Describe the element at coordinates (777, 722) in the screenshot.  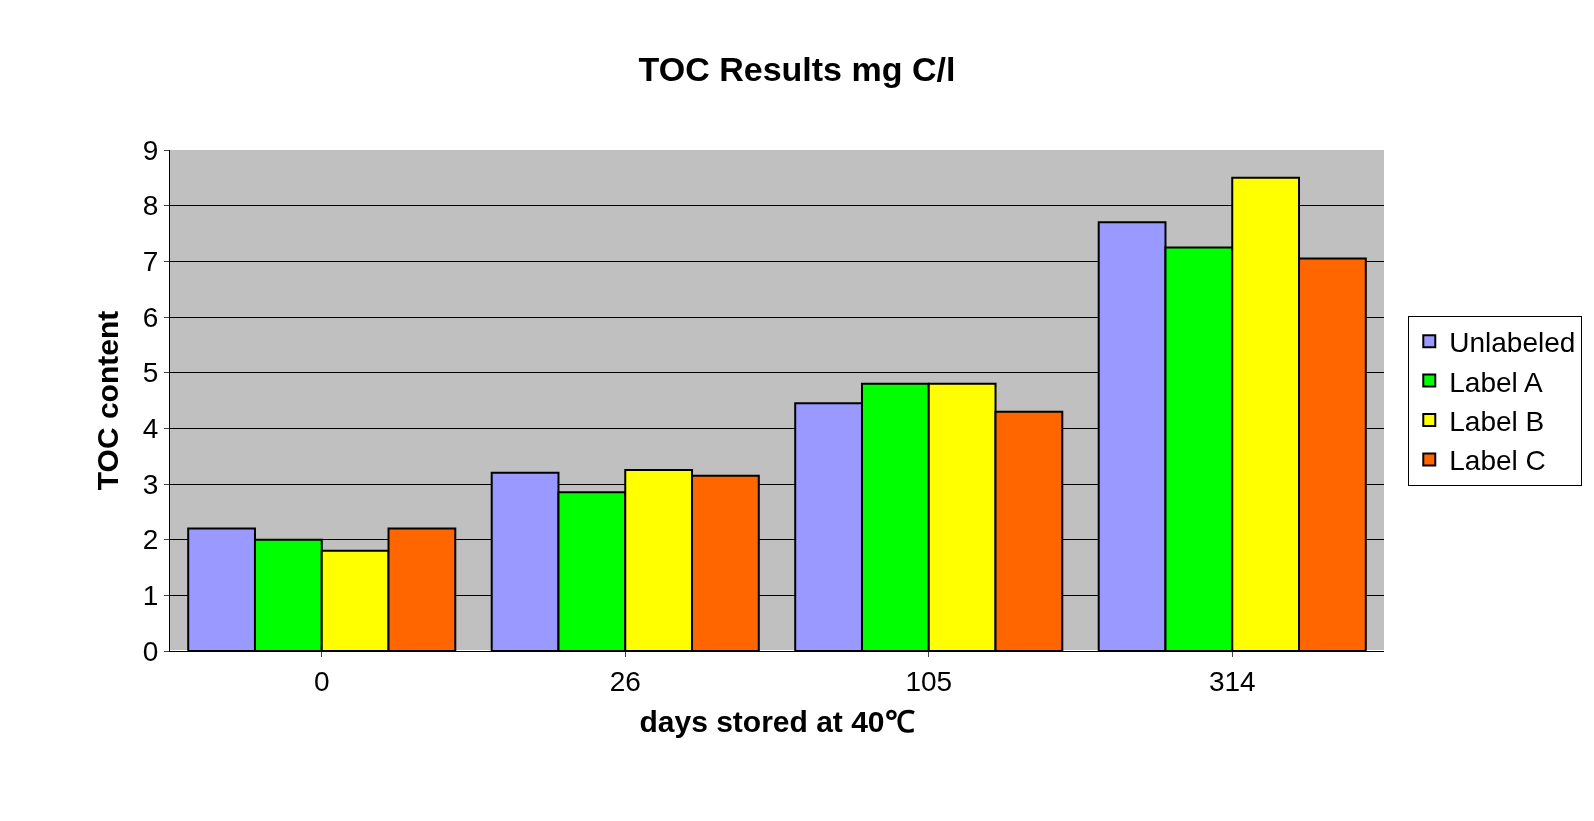
I see `x-axis-title: days stored at 40℃` at that location.